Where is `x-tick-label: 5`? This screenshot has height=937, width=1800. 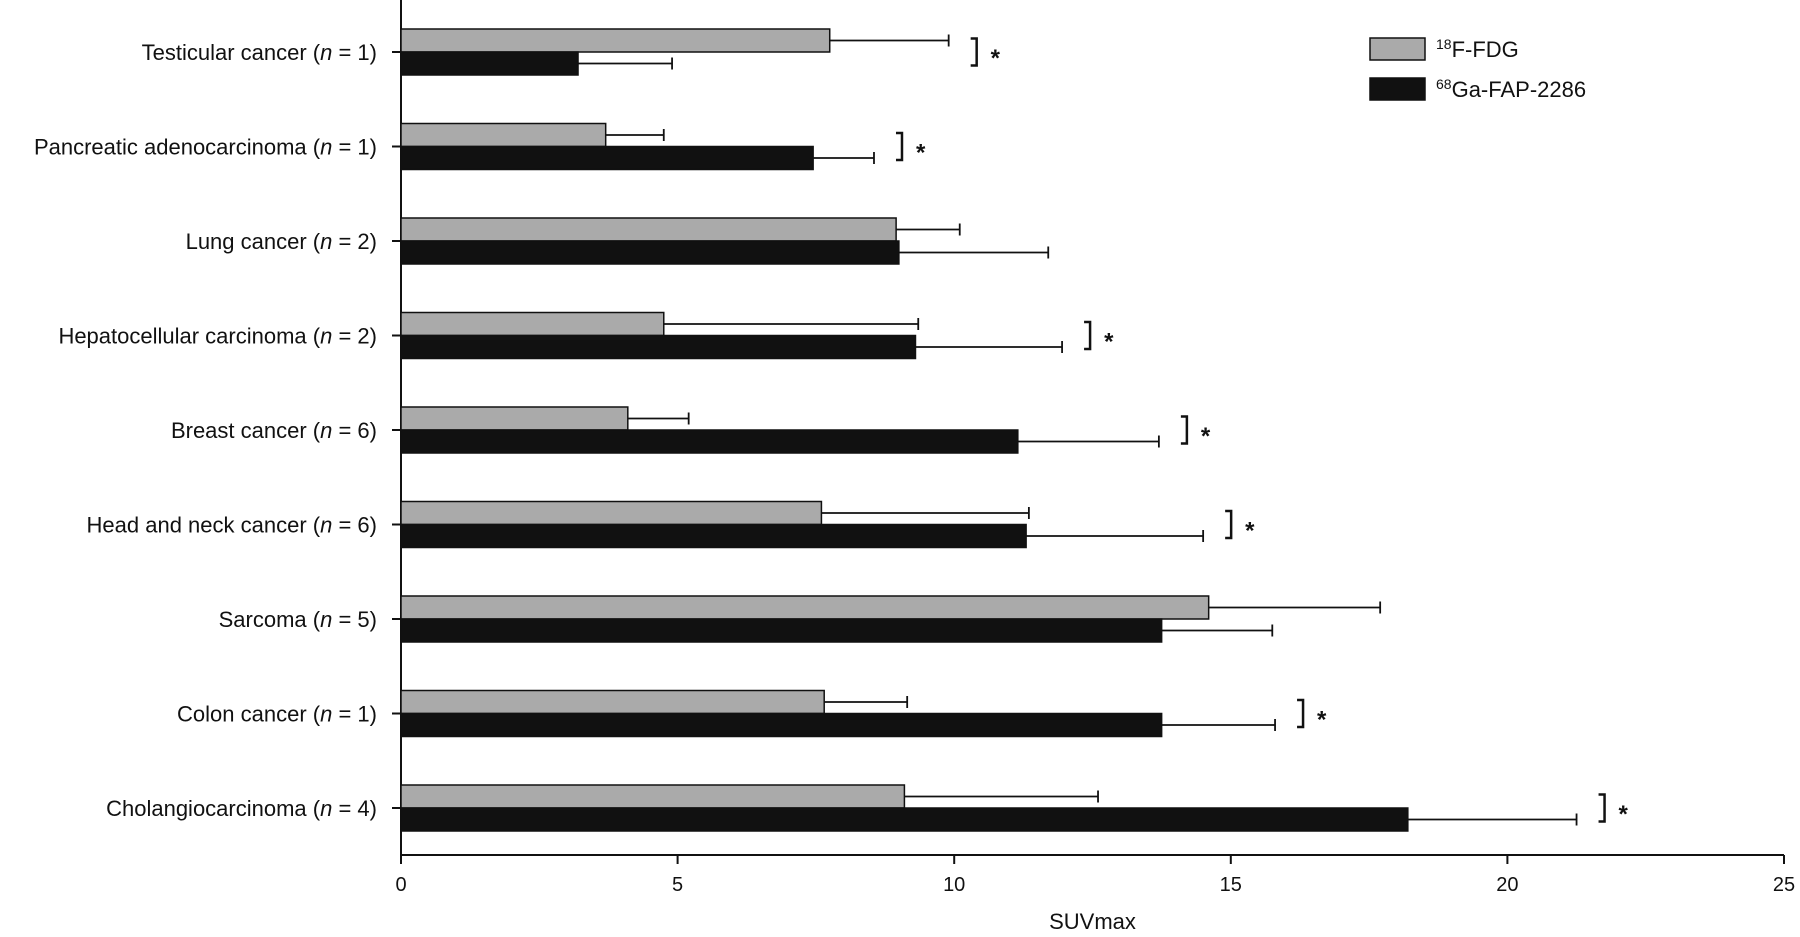
x-tick-label: 5 is located at coordinates (677, 885).